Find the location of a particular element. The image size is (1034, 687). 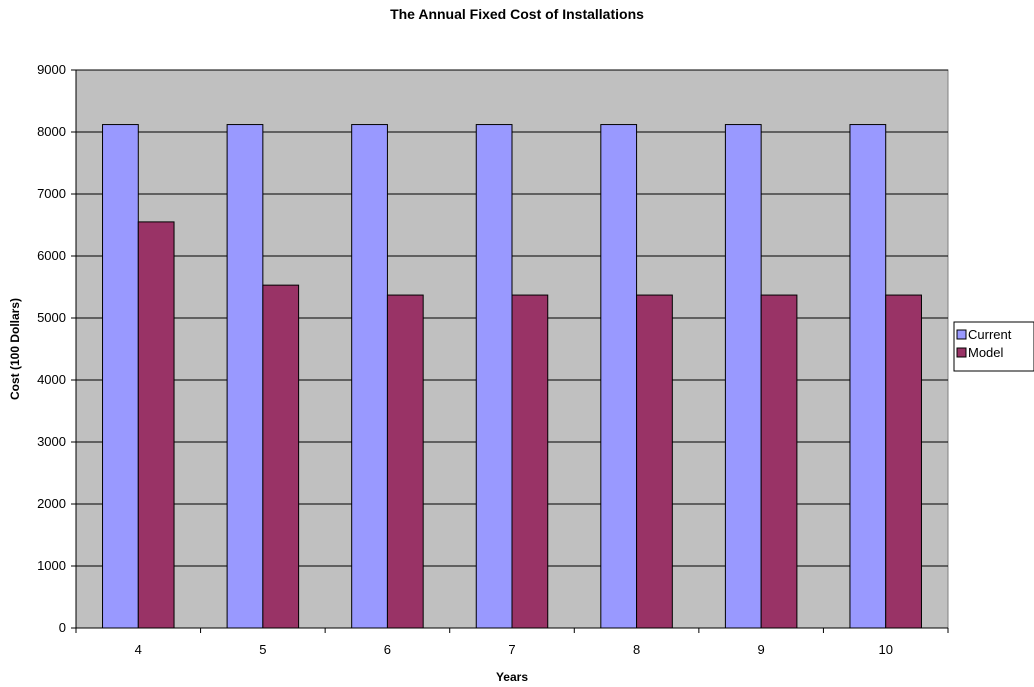

x-tick-label: 8 is located at coordinates (636, 649).